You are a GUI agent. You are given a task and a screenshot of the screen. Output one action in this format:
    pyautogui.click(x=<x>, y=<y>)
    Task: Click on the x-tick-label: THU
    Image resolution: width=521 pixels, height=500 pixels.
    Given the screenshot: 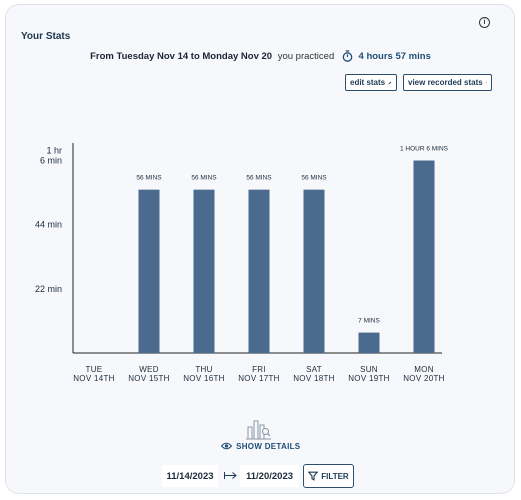 What is the action you would take?
    pyautogui.click(x=203, y=369)
    